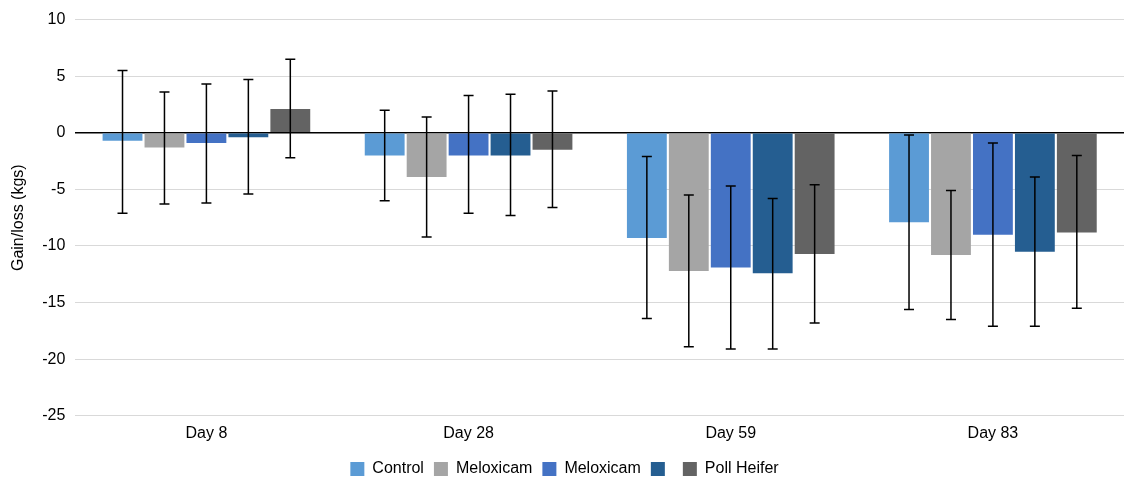 The image size is (1134, 487). I want to click on y-tick-label: -15, so click(54, 302).